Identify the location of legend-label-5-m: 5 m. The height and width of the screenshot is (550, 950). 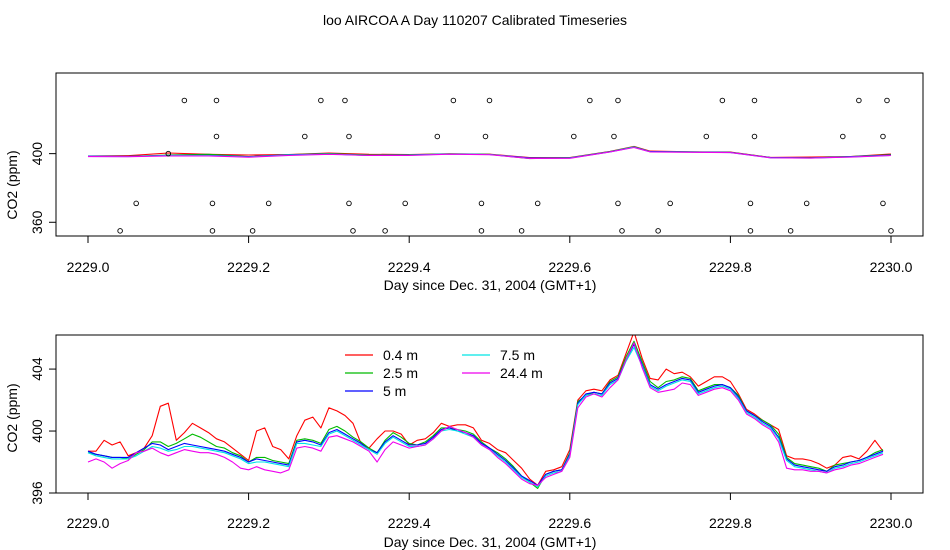
(394, 391).